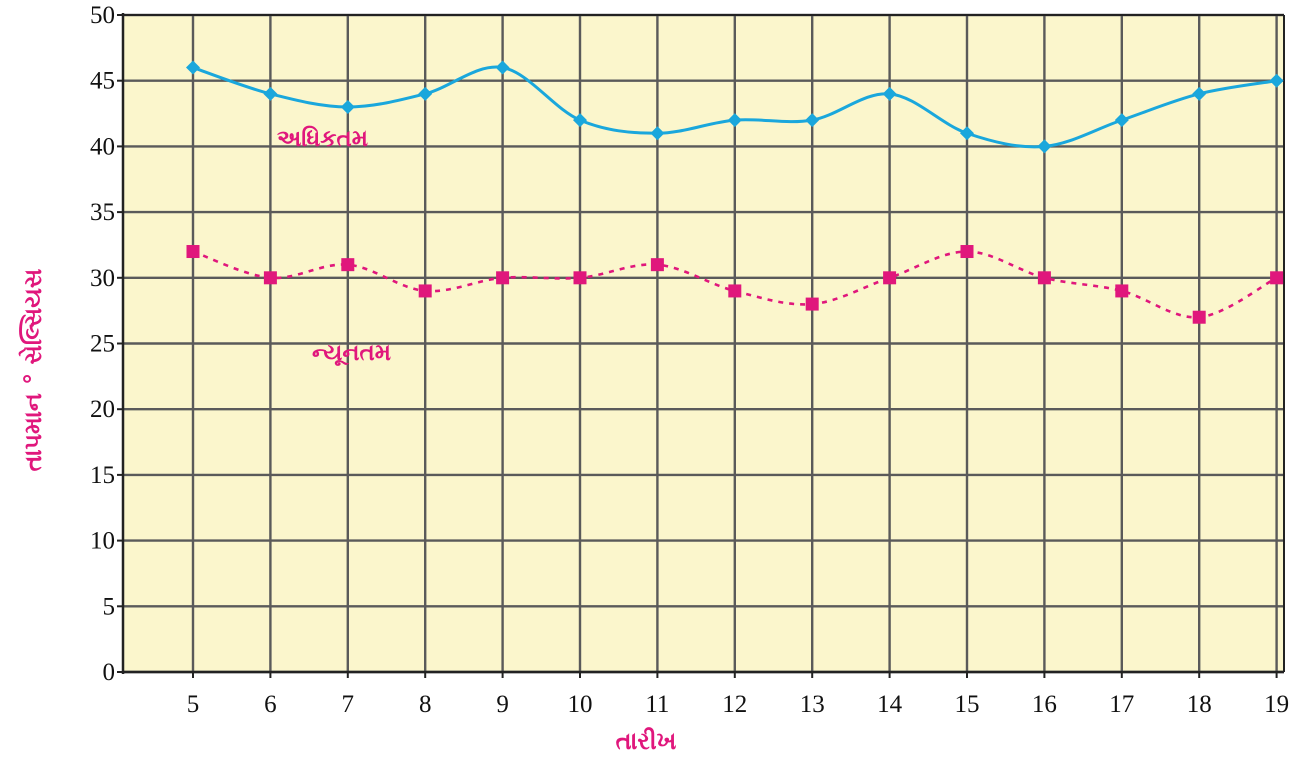  I want to click on y-tick-label-2: 10, so click(102, 541).